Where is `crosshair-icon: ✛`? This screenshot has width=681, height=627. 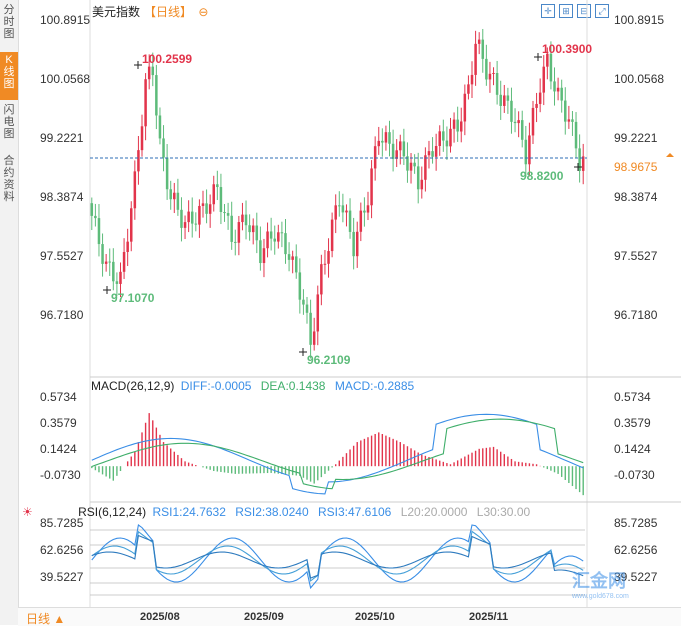 crosshair-icon: ✛ is located at coordinates (548, 11).